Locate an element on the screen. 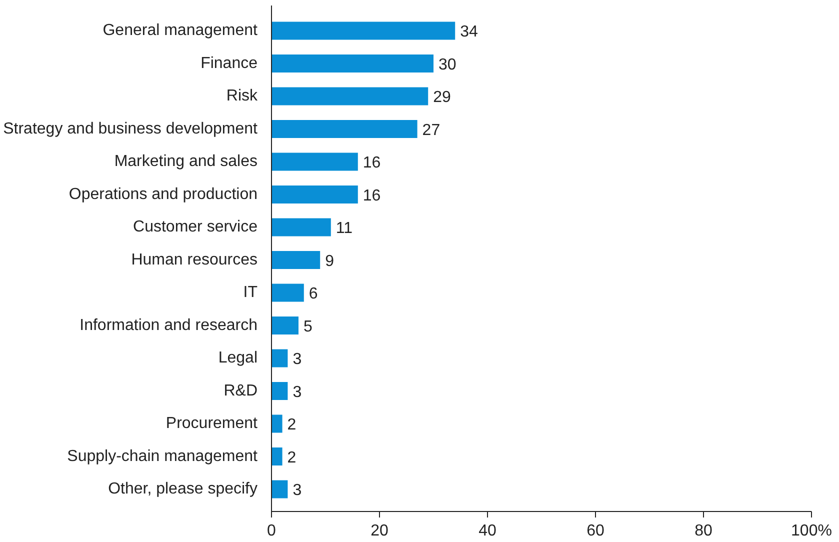 The image size is (839, 542). data-label: 27 is located at coordinates (431, 130).